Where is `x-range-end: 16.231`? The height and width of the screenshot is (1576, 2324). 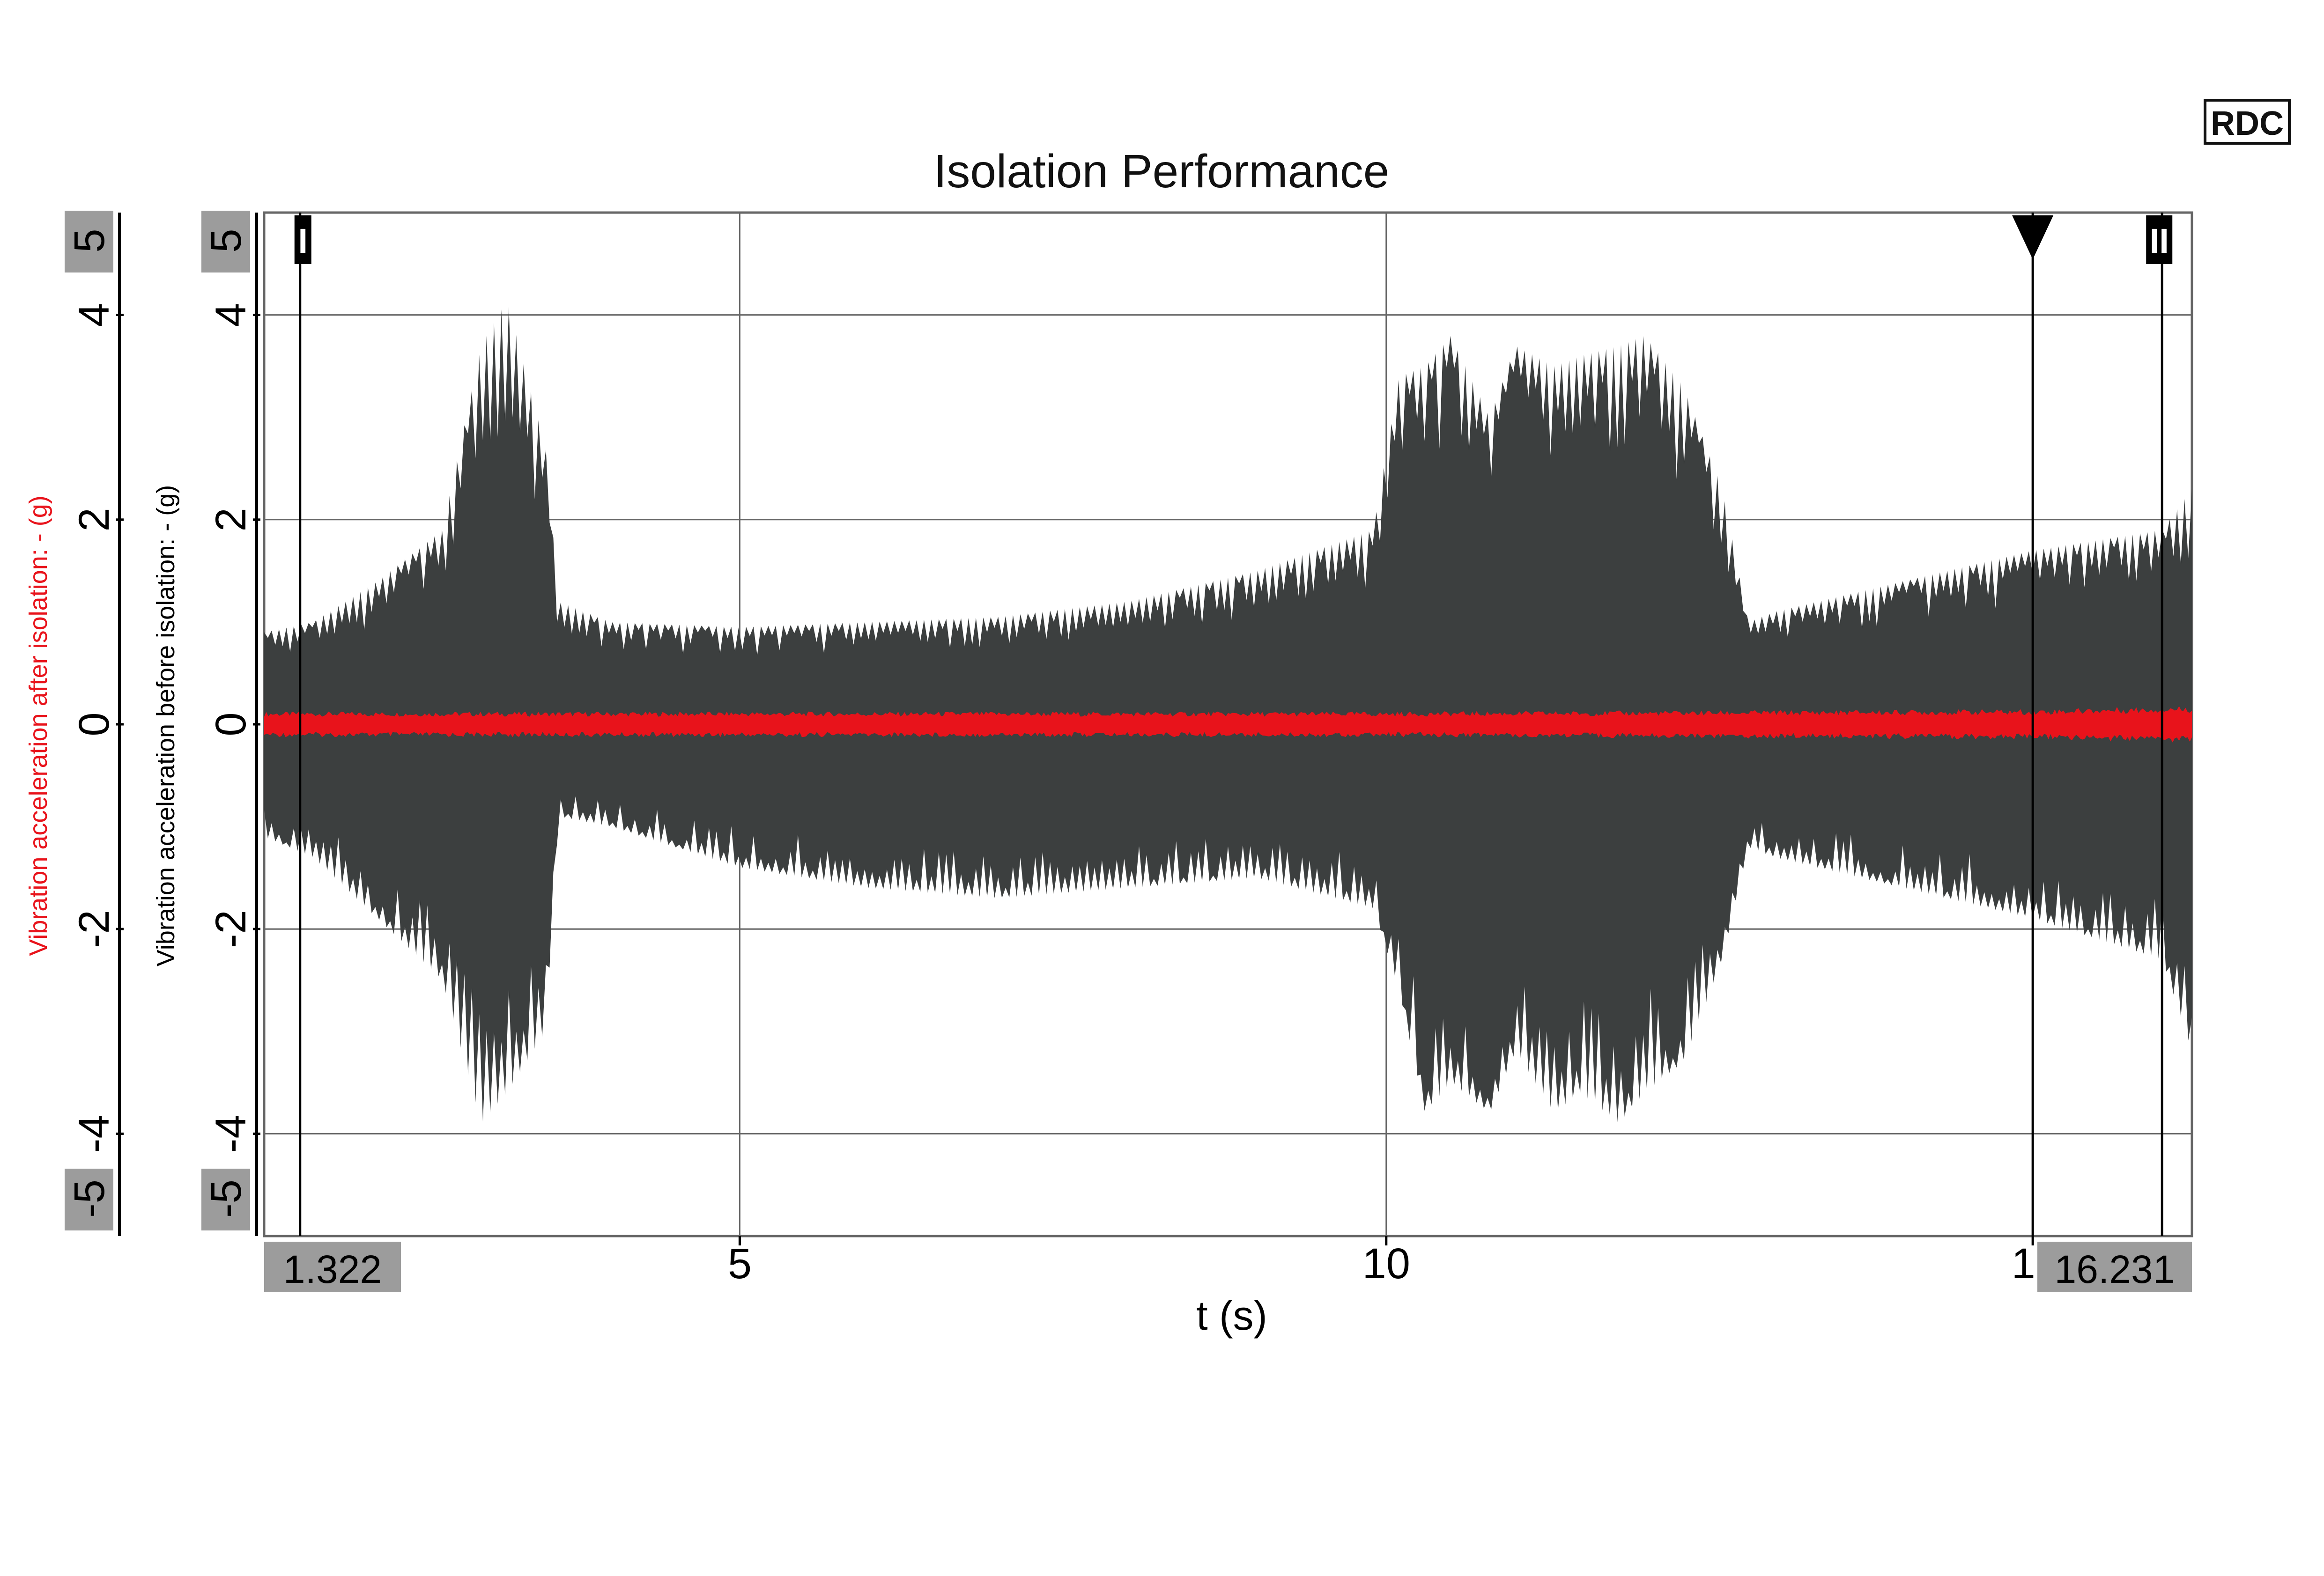 x-range-end: 16.231 is located at coordinates (2114, 1267).